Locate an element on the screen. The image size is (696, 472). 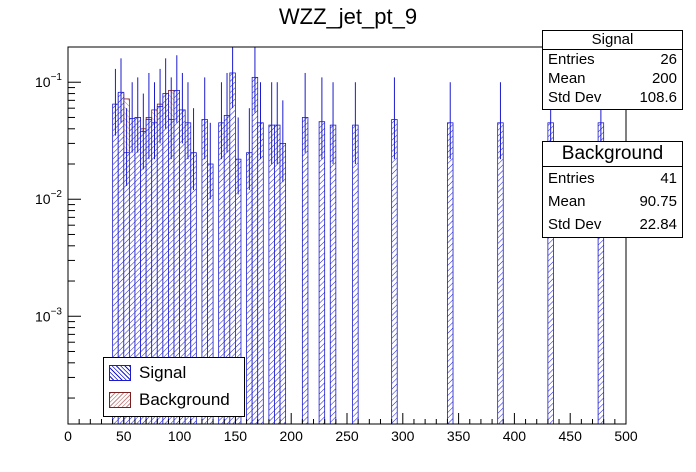
x-tick-label: 50 is located at coordinates (124, 436).